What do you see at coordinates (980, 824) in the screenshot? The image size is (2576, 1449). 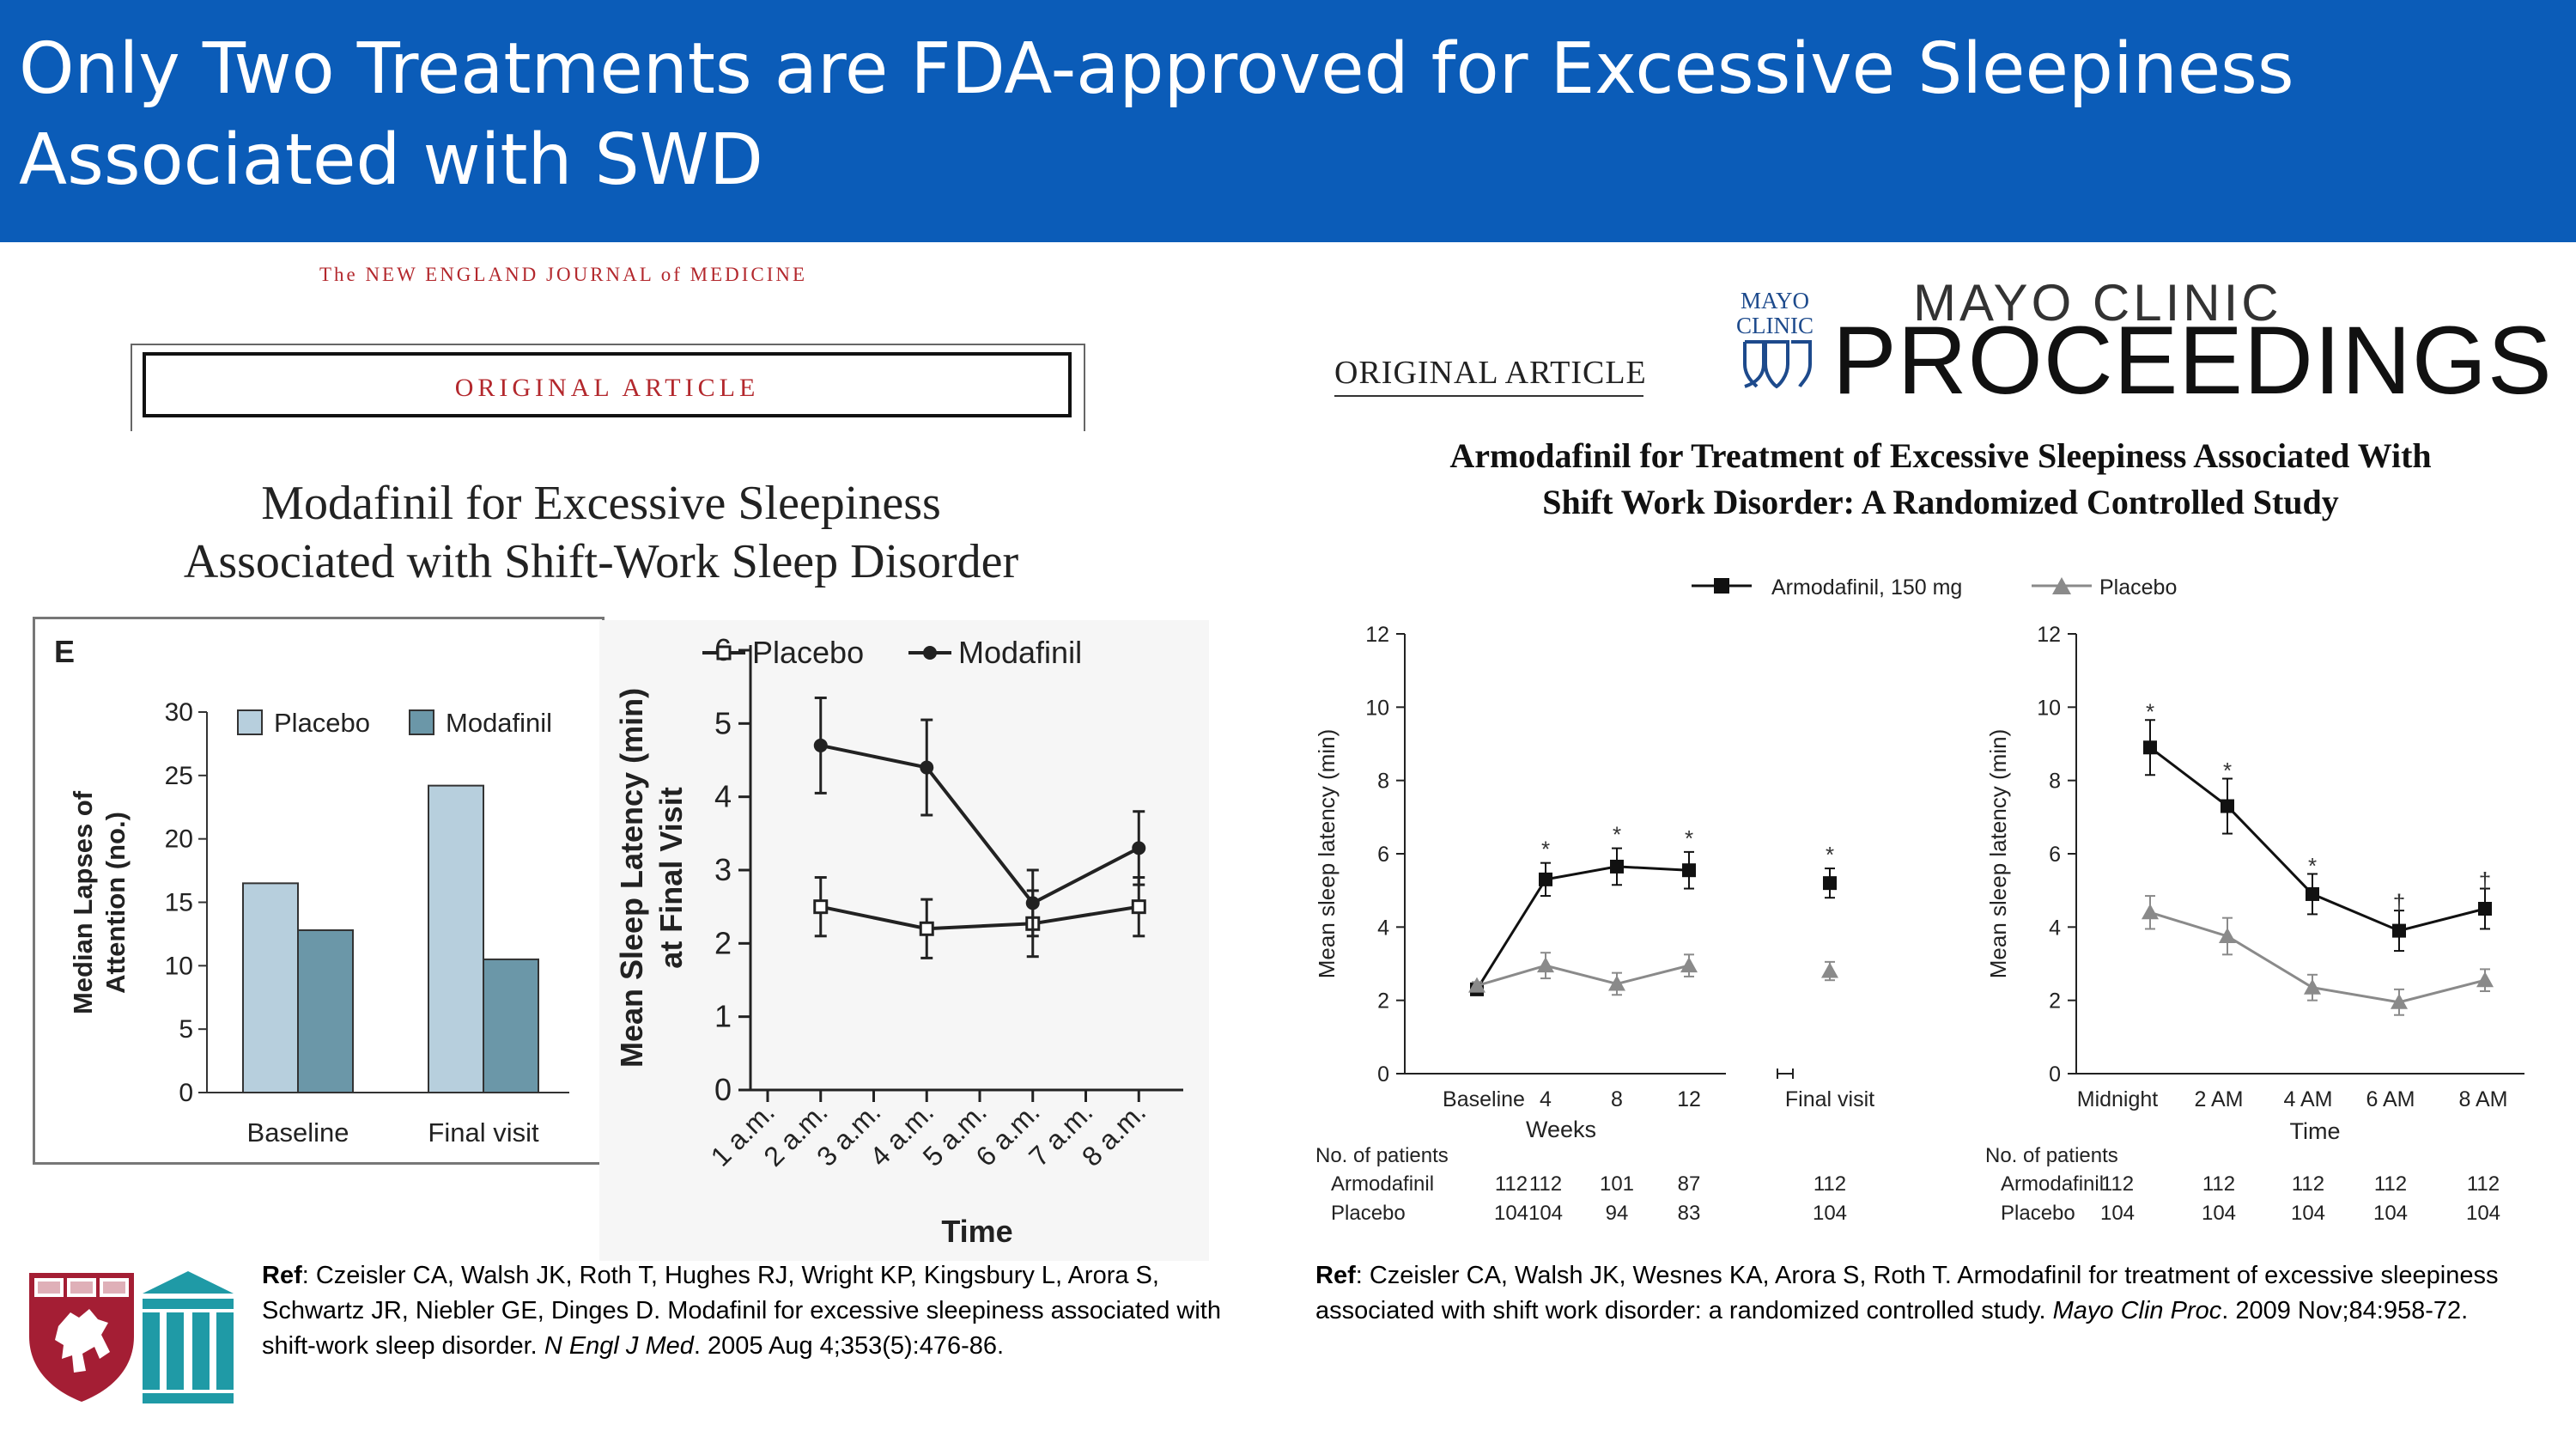 I see `series-line-modafinil` at bounding box center [980, 824].